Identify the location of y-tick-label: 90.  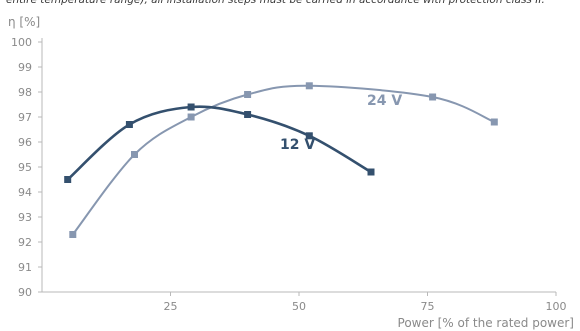
(25, 292).